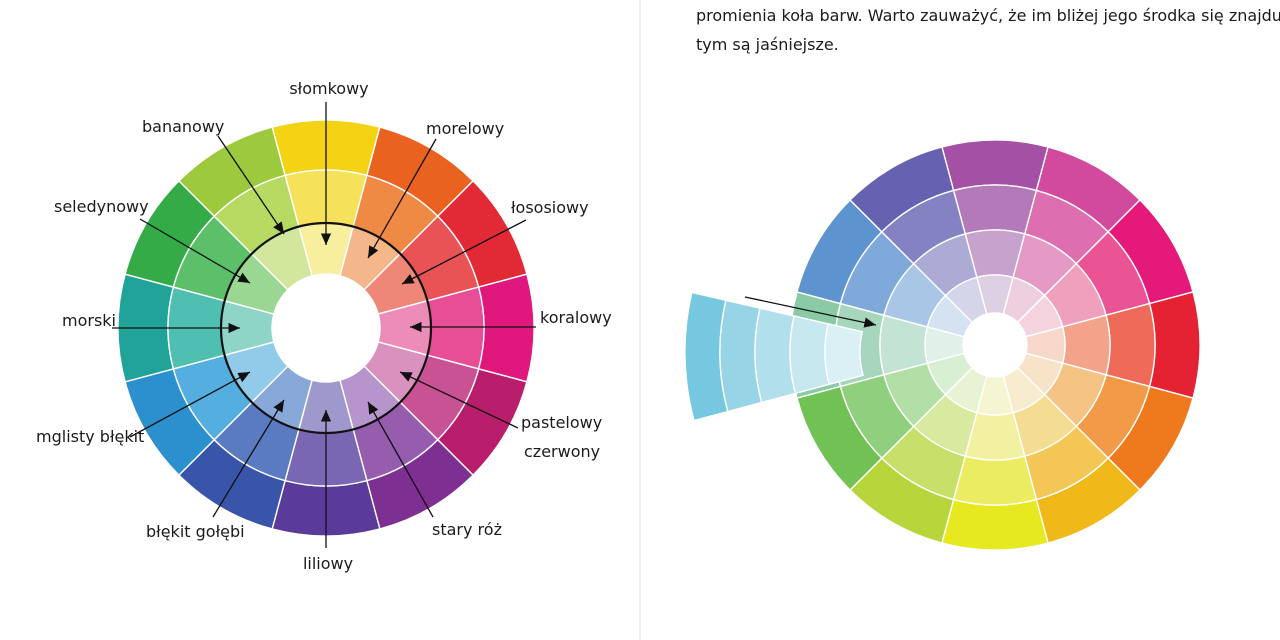 This screenshot has height=640, width=1280. I want to click on label-lososiowy: łososiowy, so click(550, 207).